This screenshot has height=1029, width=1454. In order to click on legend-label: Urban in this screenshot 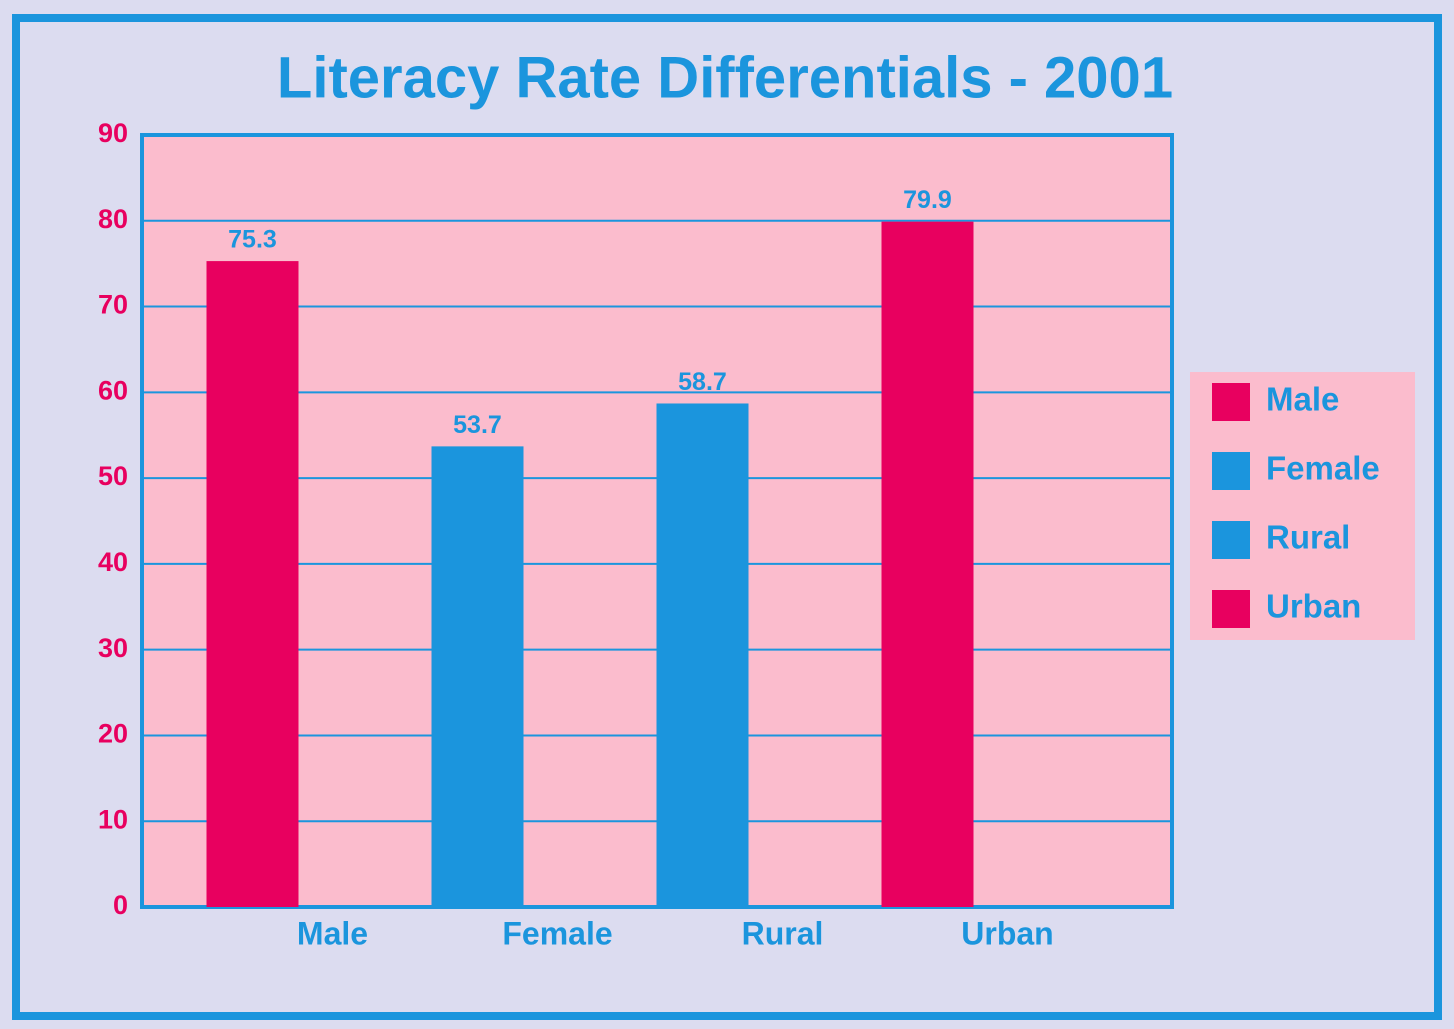, I will do `click(1313, 606)`.